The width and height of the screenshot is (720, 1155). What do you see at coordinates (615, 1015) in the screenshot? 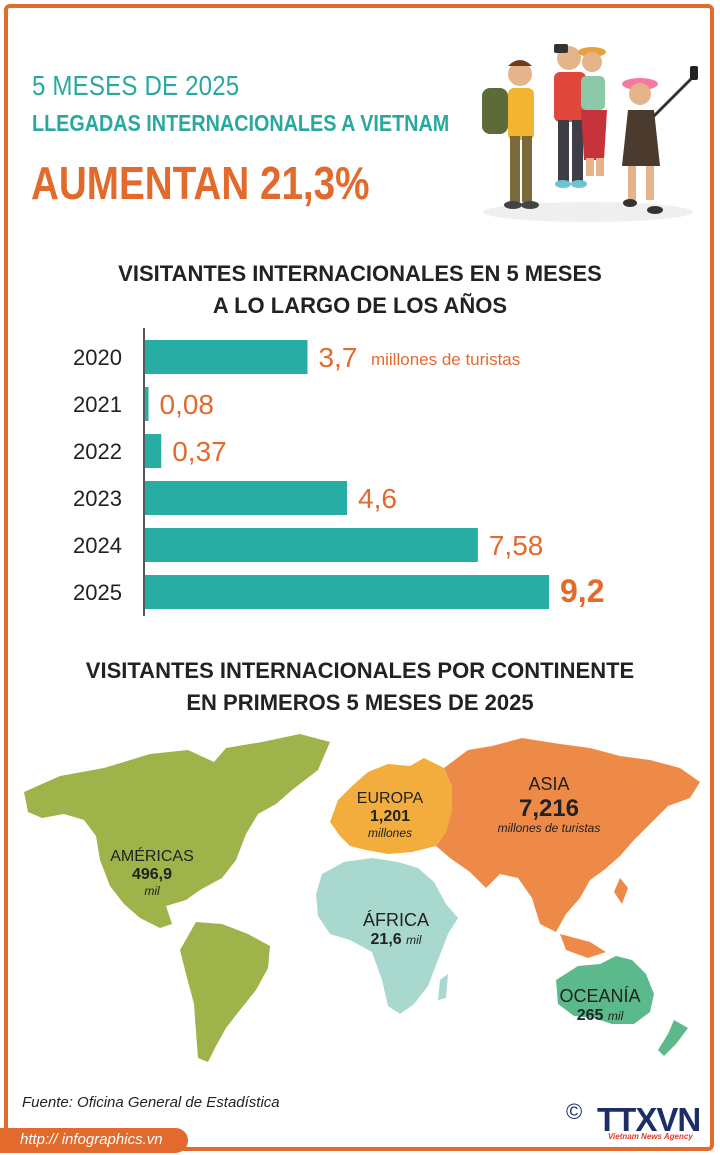
I see `label-oceania-unit: mil` at bounding box center [615, 1015].